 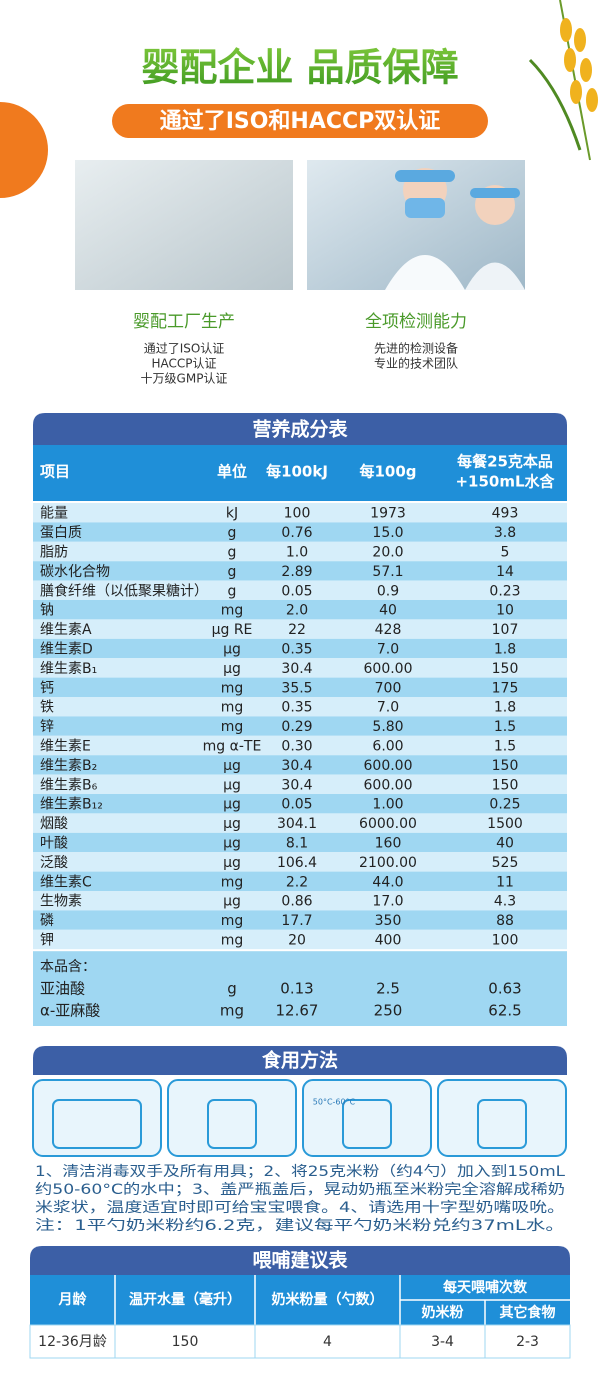 I want to click on lab-people, so click(x=455, y=229).